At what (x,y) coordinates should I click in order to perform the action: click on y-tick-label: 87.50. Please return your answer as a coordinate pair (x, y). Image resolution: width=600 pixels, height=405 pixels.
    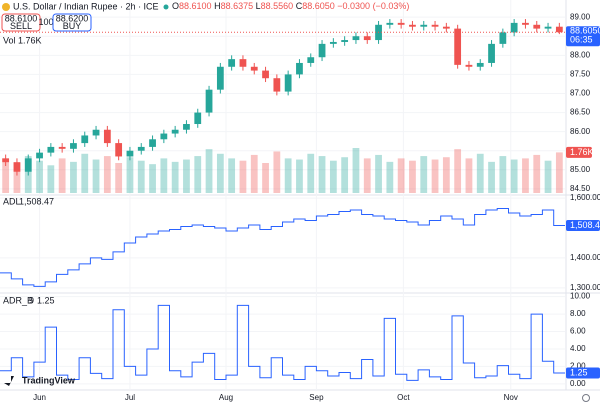
    Looking at the image, I should click on (580, 74).